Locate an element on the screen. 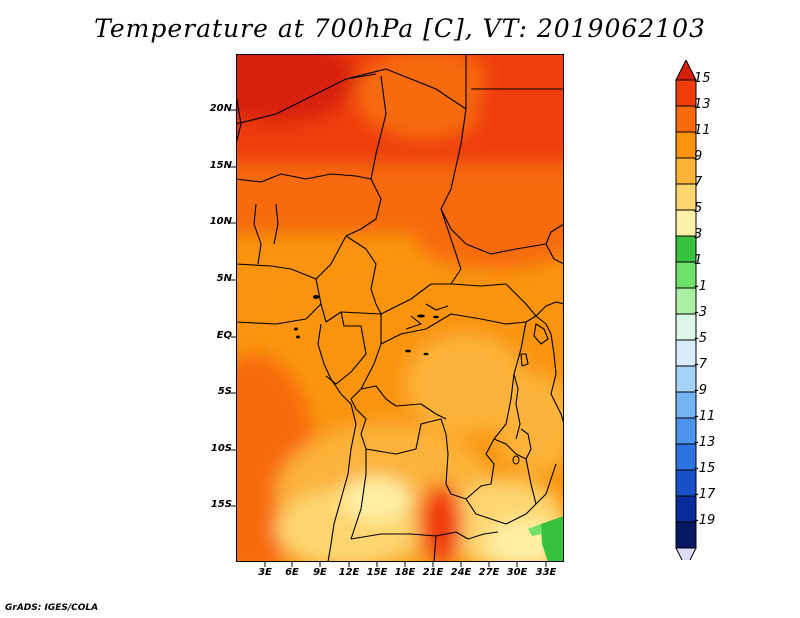 The height and width of the screenshot is (618, 800). colorbar is located at coordinates (686, 310).